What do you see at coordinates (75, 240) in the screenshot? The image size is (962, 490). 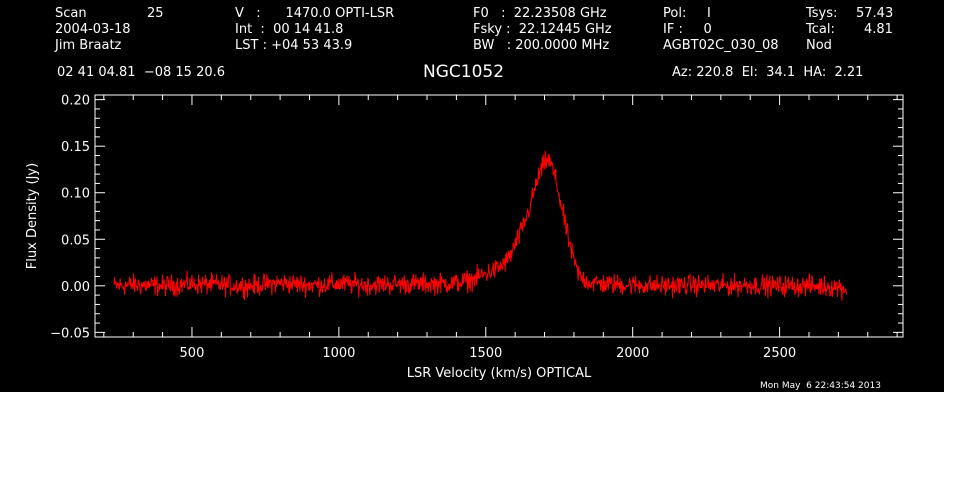 I see `y-tick-label: 0.05` at bounding box center [75, 240].